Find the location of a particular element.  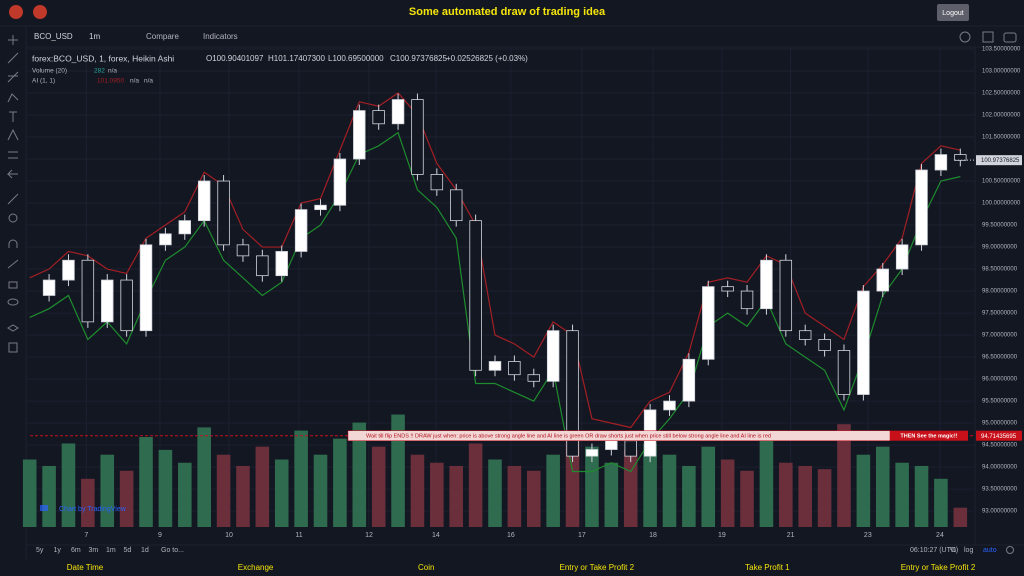

symbol: BCO_USD is located at coordinates (53, 36).